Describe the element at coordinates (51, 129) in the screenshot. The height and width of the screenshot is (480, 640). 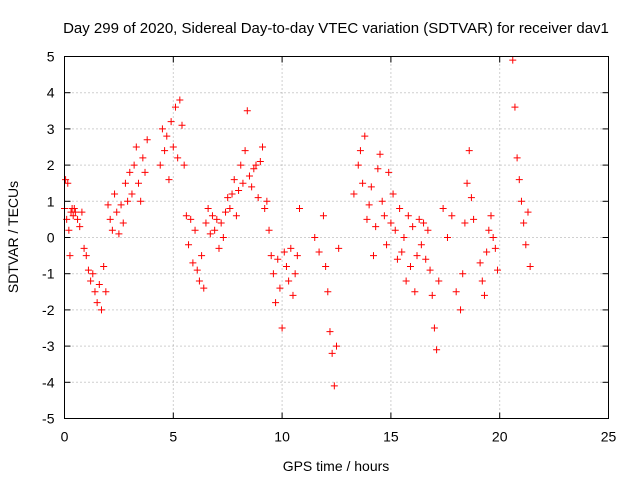
I see `y-tick-label: 3` at that location.